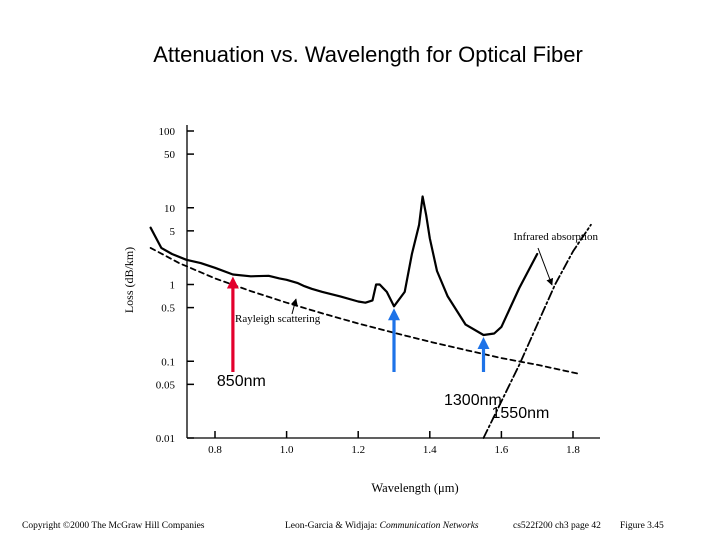 The height and width of the screenshot is (540, 720). What do you see at coordinates (170, 209) in the screenshot?
I see `y-tick-label: 10` at bounding box center [170, 209].